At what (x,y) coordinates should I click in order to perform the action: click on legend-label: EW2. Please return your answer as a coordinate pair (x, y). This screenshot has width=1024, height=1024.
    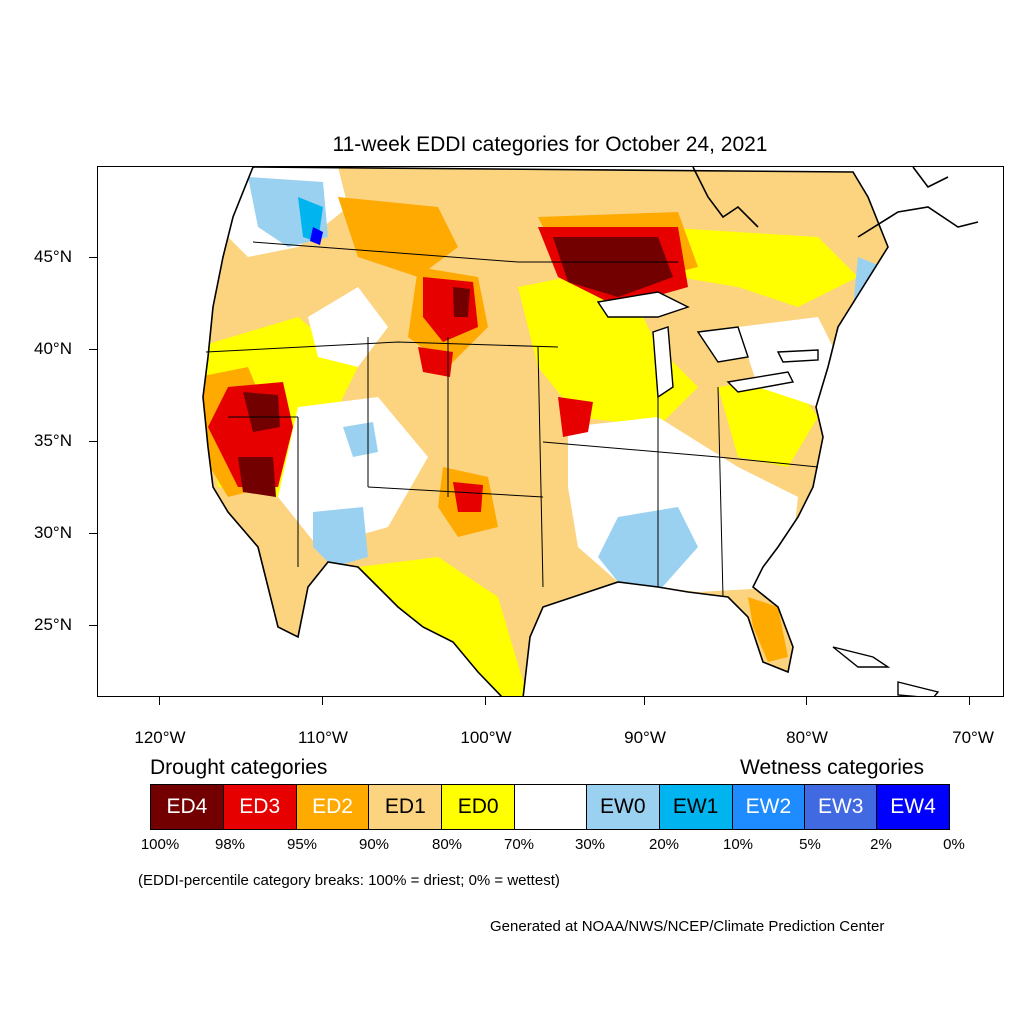
    Looking at the image, I should click on (768, 806).